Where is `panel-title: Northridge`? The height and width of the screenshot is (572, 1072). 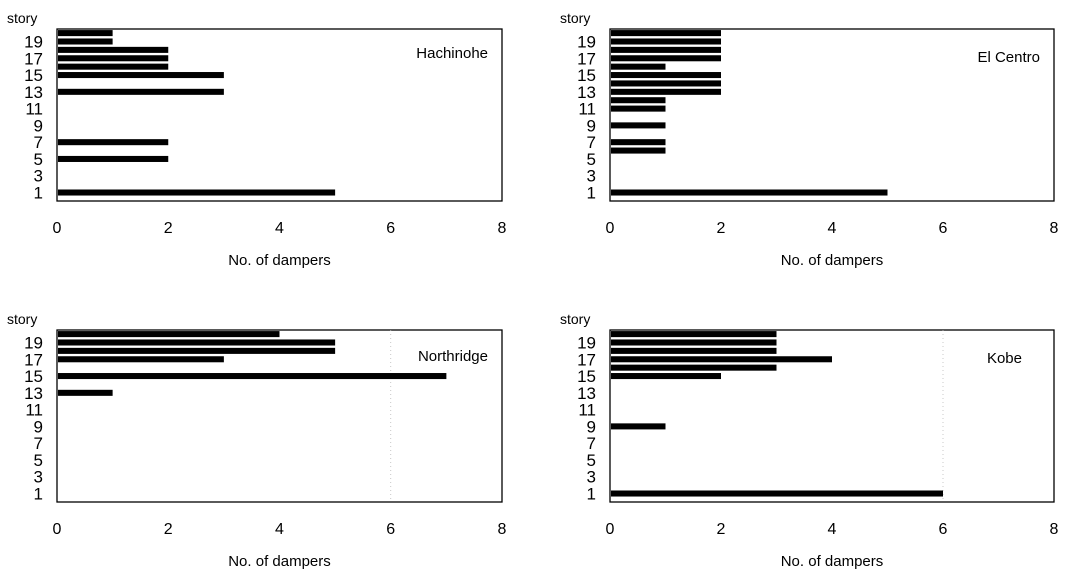 panel-title: Northridge is located at coordinates (453, 356).